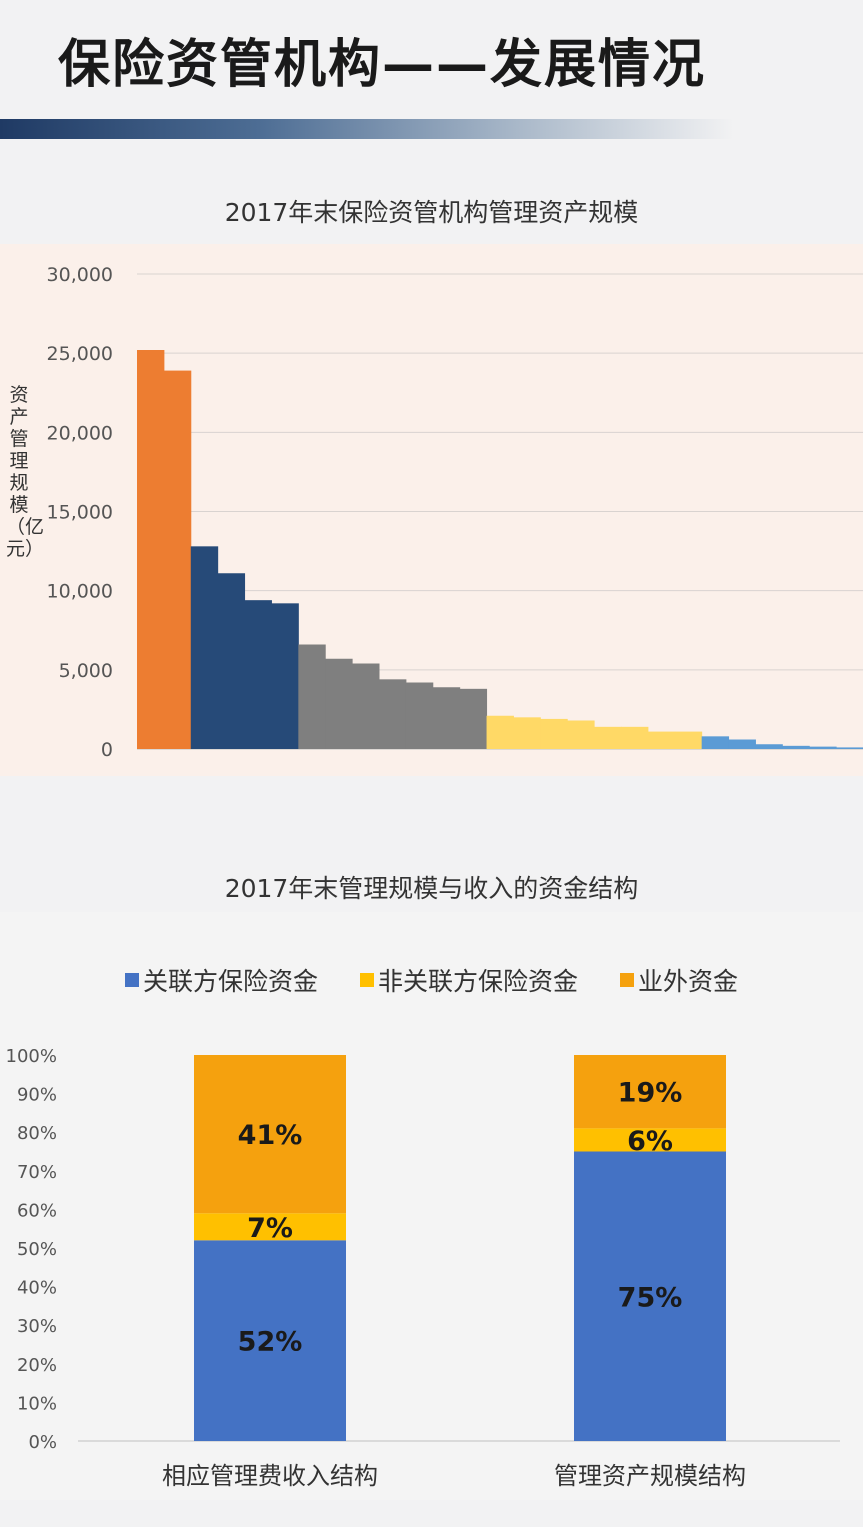 The width and height of the screenshot is (863, 1527). Describe the element at coordinates (37, 1133) in the screenshot. I see `chart2-ytick-label: 80%` at that location.